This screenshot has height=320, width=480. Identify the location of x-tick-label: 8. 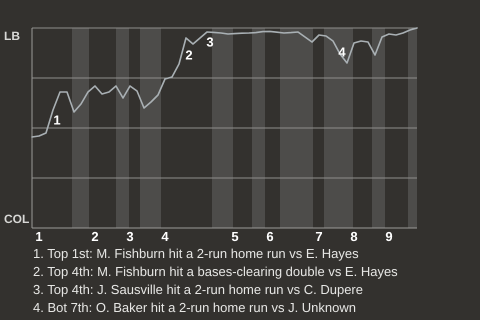
(354, 236).